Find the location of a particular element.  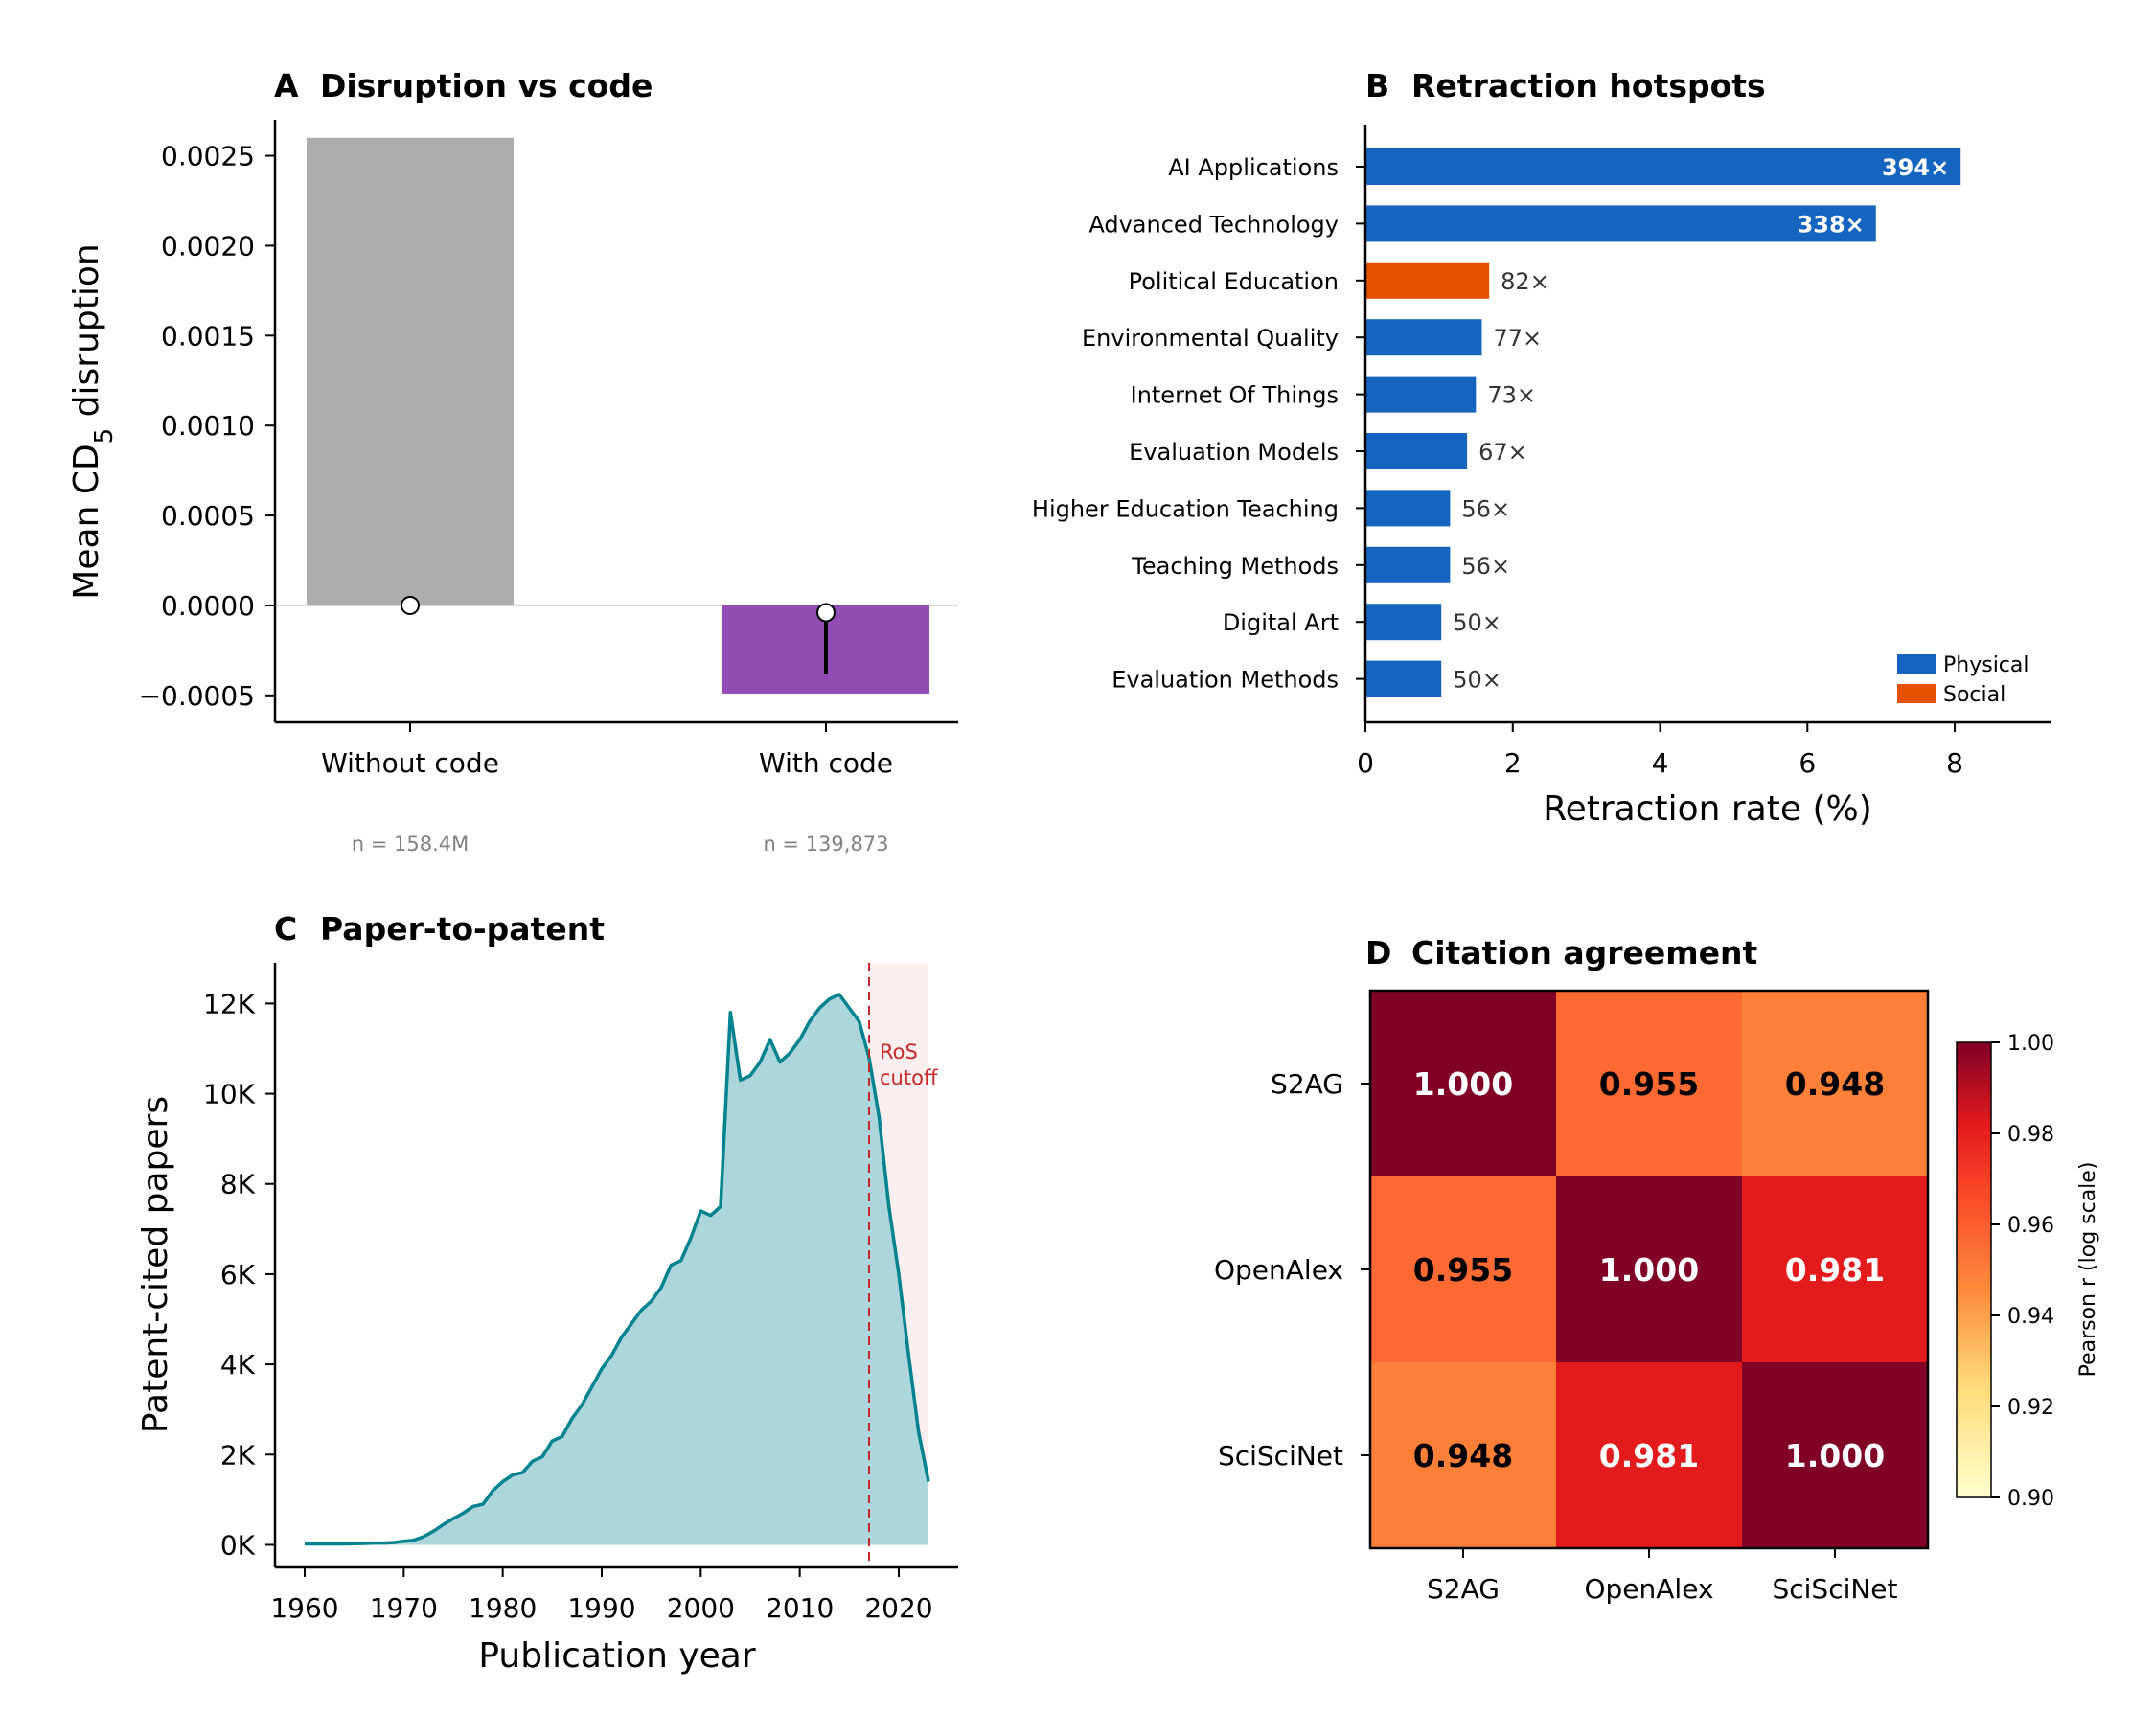

x-tick-label: 8 is located at coordinates (1955, 763).